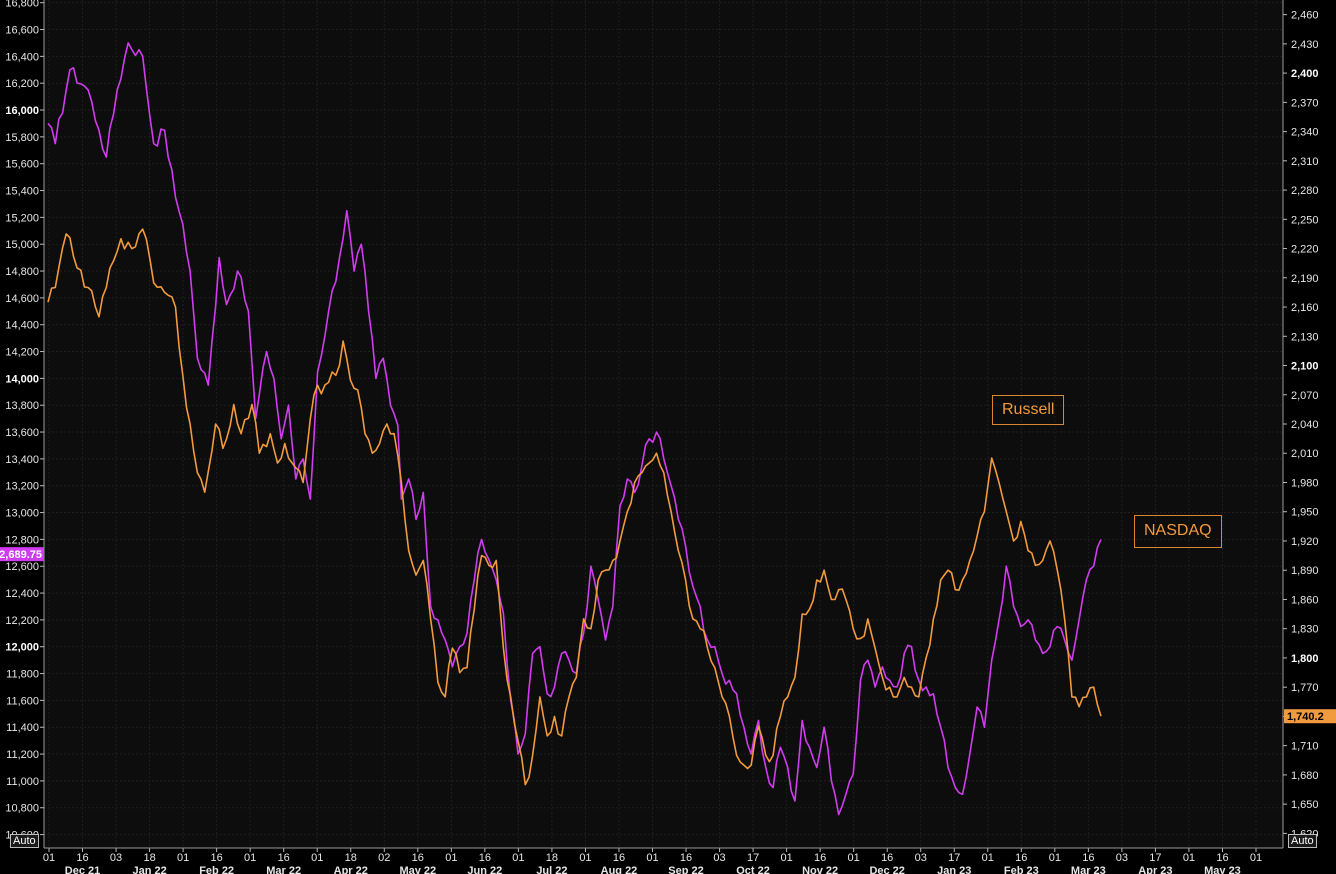 Image resolution: width=1336 pixels, height=874 pixels. Describe the element at coordinates (1305, 191) in the screenshot. I see `y-right-tick-label: 2,280` at that location.